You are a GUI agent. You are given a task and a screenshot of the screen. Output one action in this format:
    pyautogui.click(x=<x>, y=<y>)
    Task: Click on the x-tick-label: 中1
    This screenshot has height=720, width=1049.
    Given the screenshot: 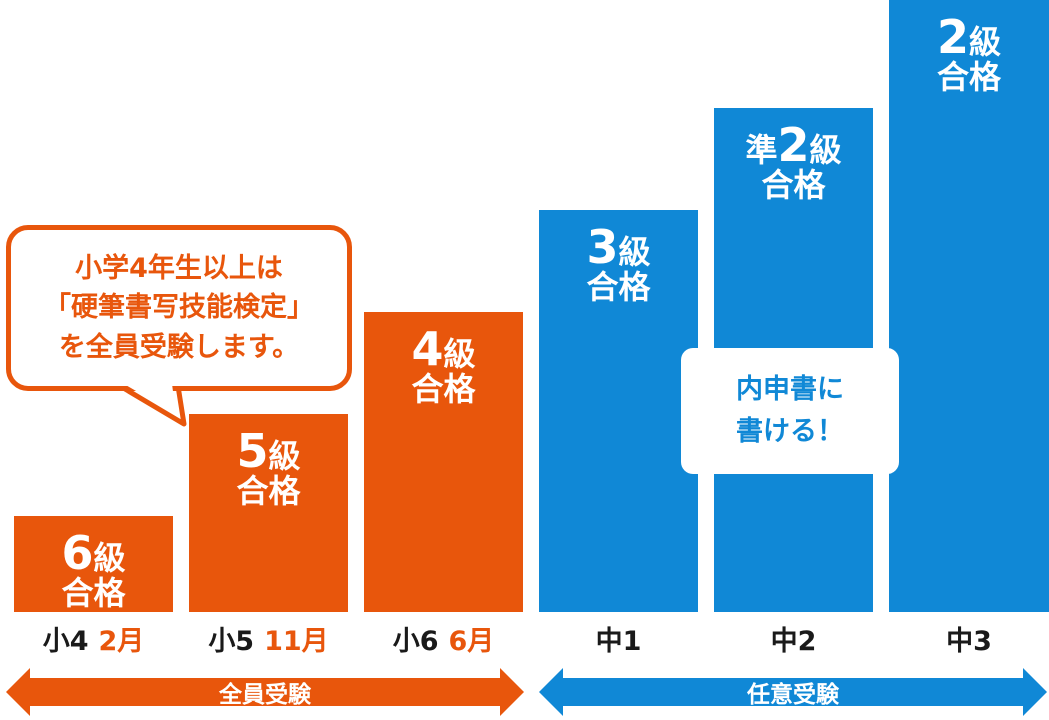 What is the action you would take?
    pyautogui.click(x=618, y=641)
    